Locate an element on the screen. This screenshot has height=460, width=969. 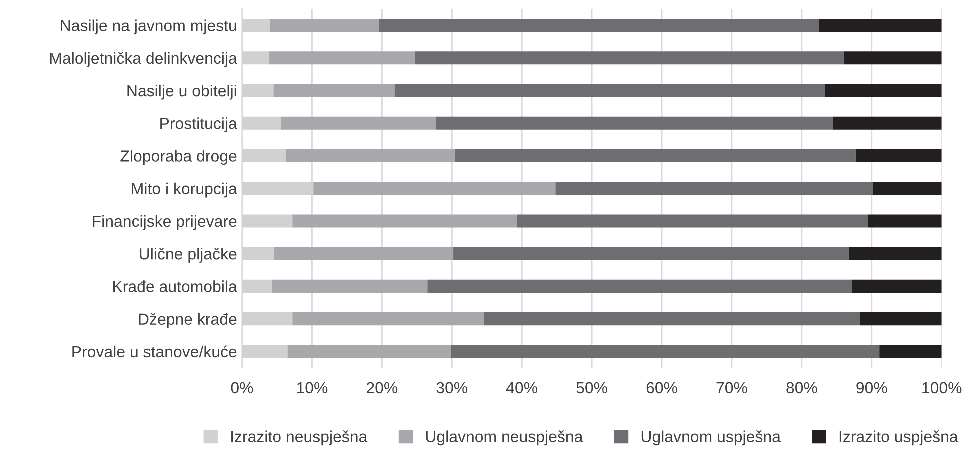
y-tick-label: Financijske prijevare is located at coordinates (165, 222).